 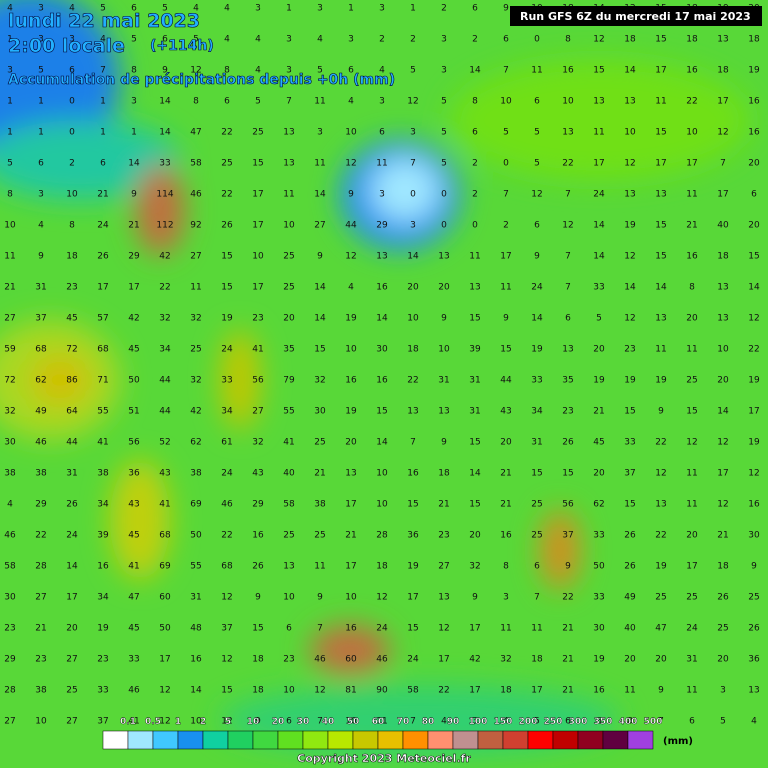 I want to click on grid-value: 62, so click(x=40, y=381).